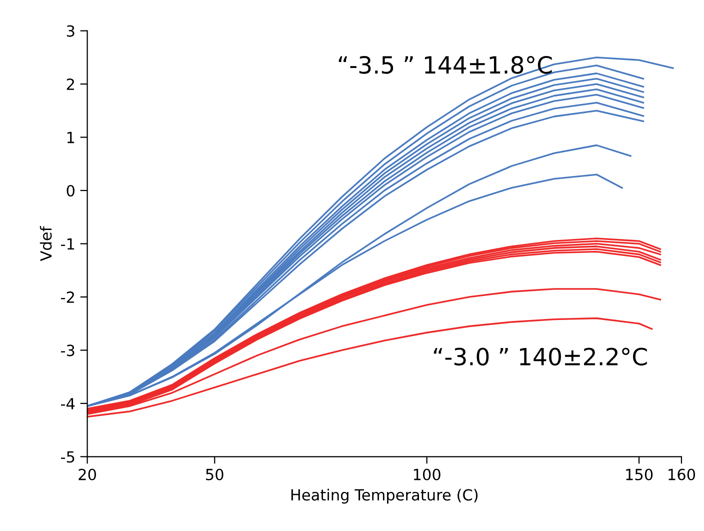 The image size is (704, 531). Describe the element at coordinates (67, 350) in the screenshot. I see `y-tick-label: -3` at that location.